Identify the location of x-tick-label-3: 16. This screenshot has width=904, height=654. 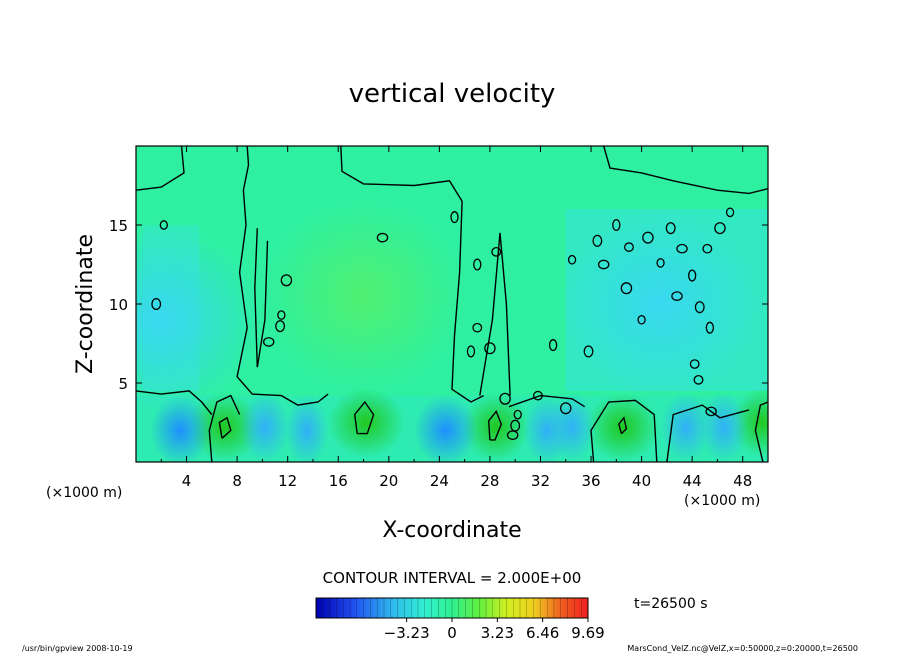
(338, 481).